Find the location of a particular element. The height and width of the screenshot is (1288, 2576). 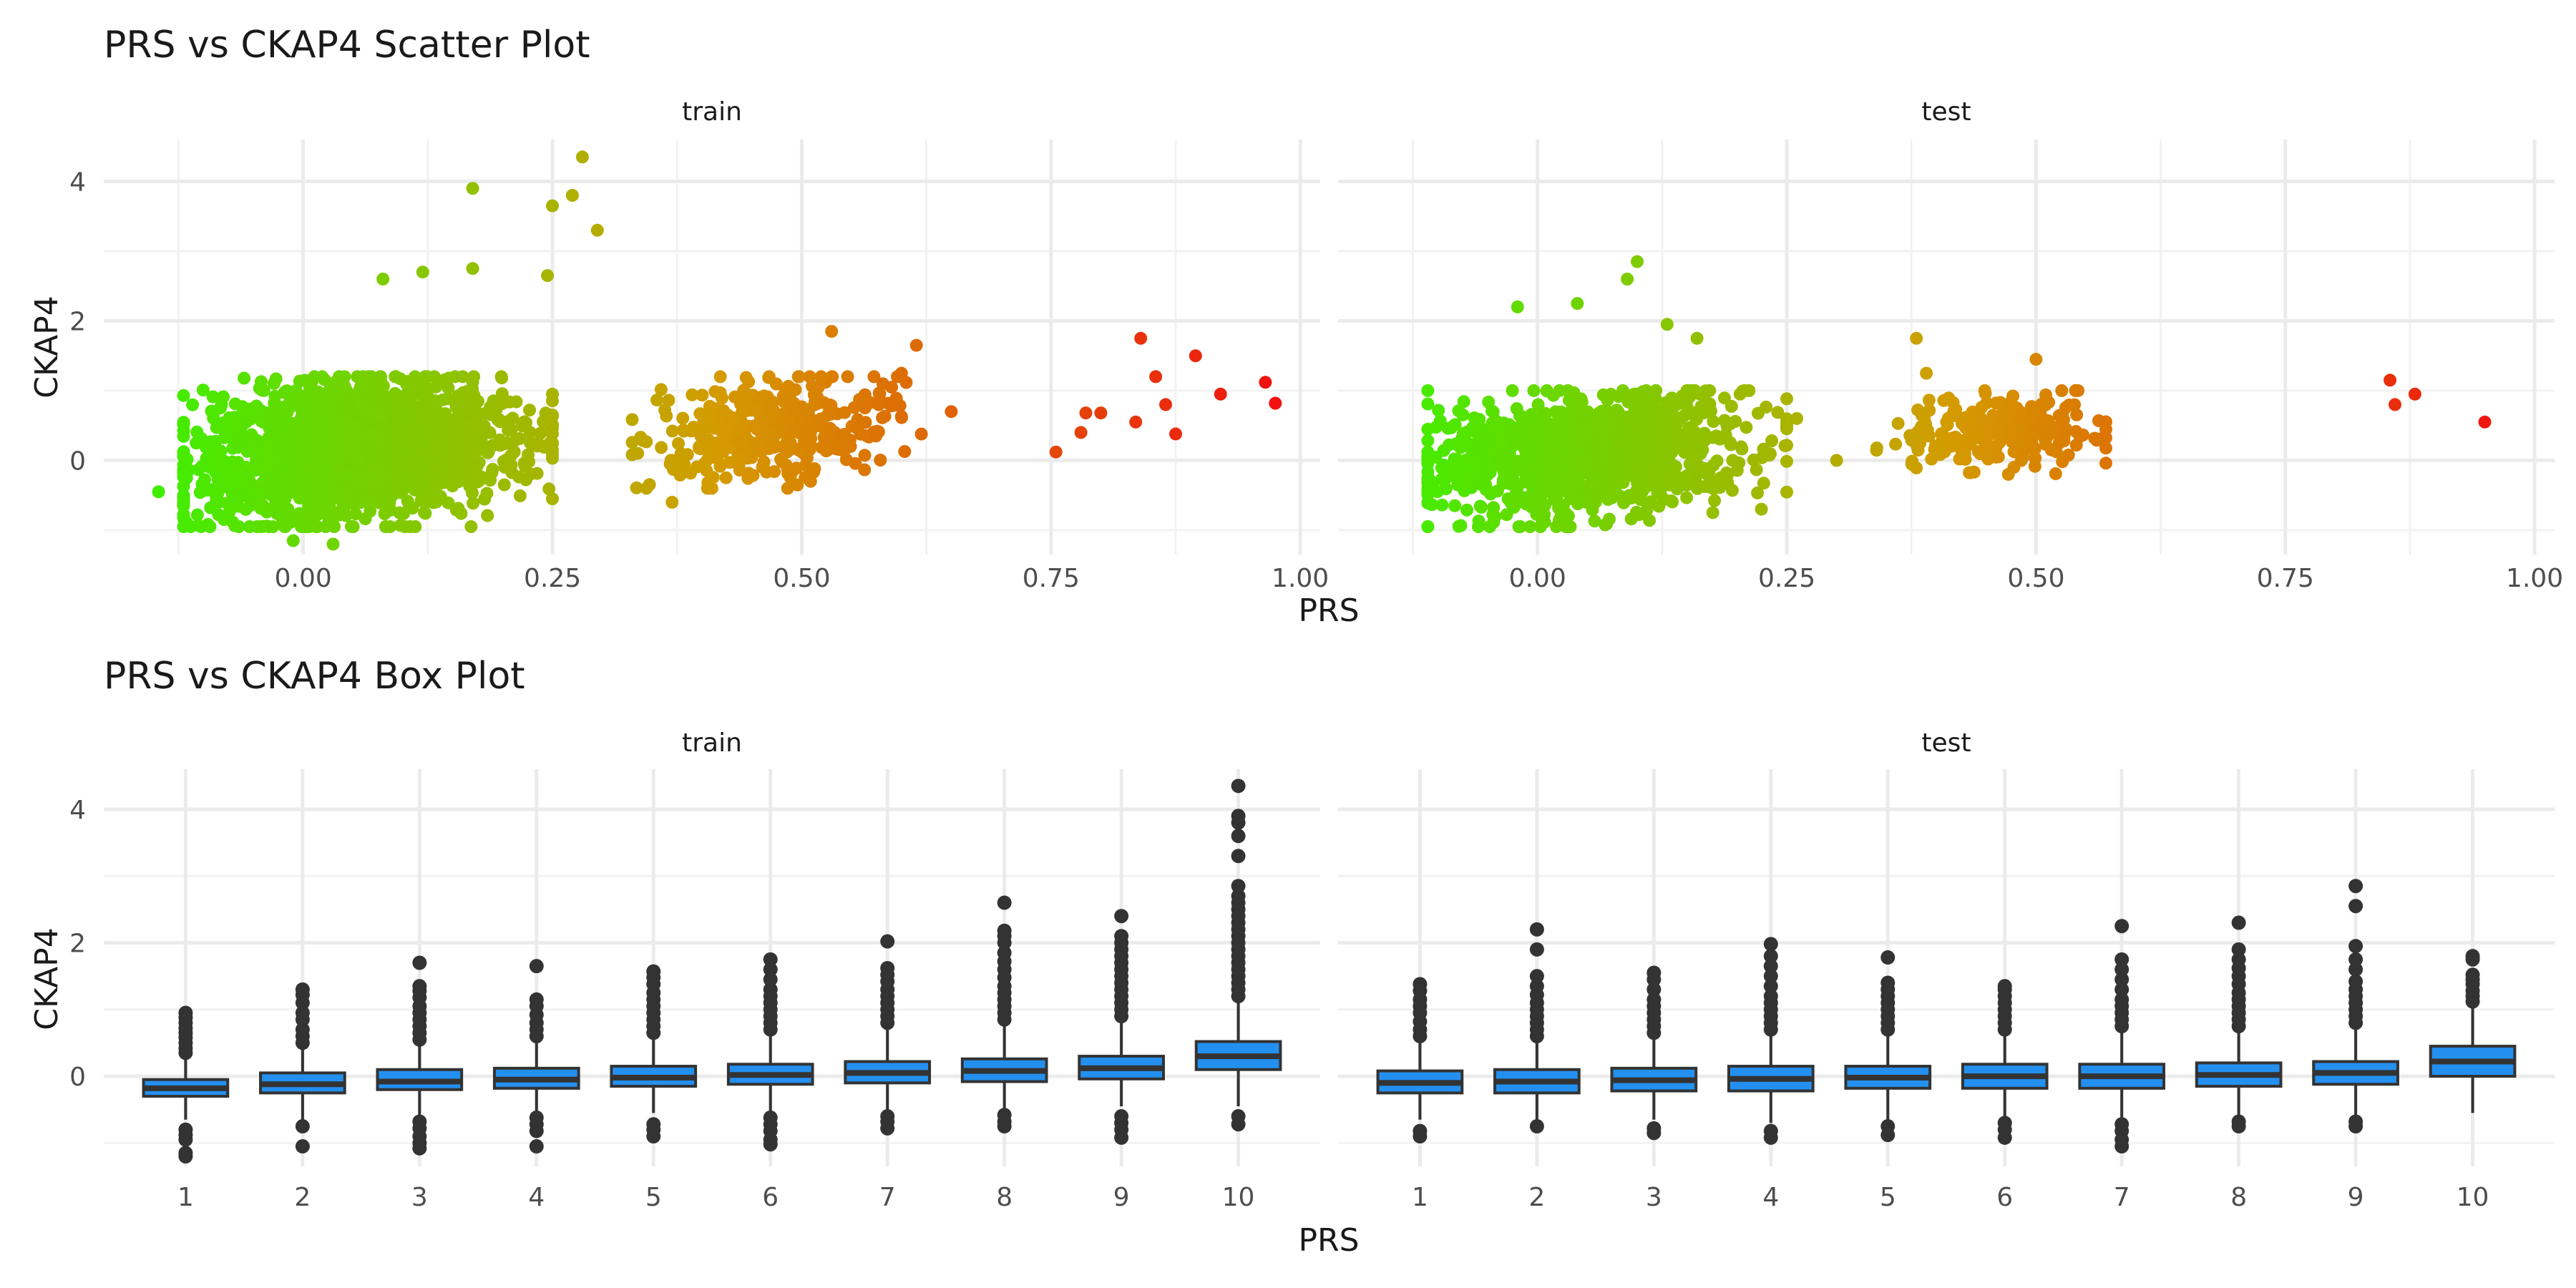

x-tick-label: 1.00 is located at coordinates (1300, 578).